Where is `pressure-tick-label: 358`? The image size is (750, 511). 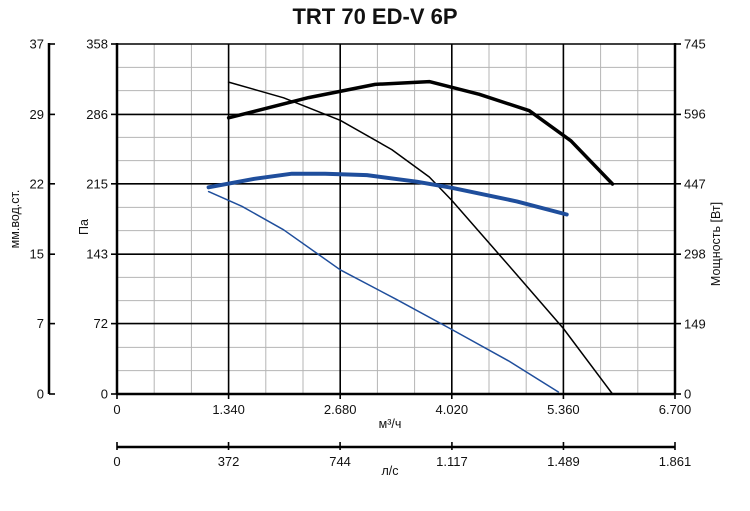
pressure-tick-label: 358 is located at coordinates (97, 44).